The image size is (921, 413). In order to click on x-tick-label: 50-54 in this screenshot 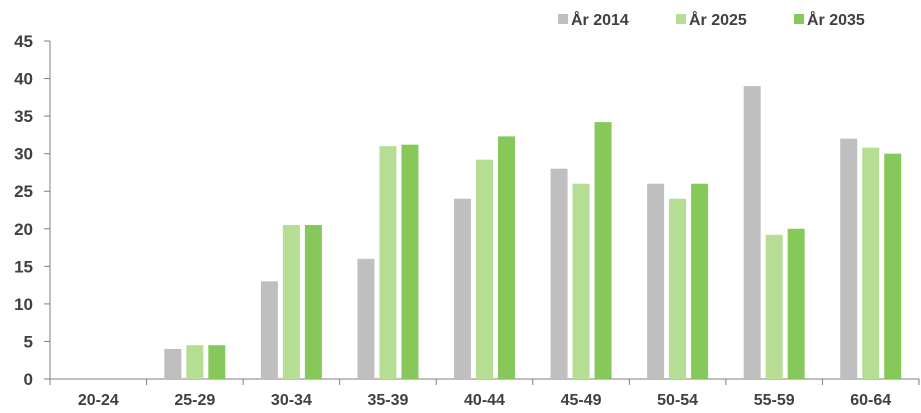, I will do `click(677, 400)`.